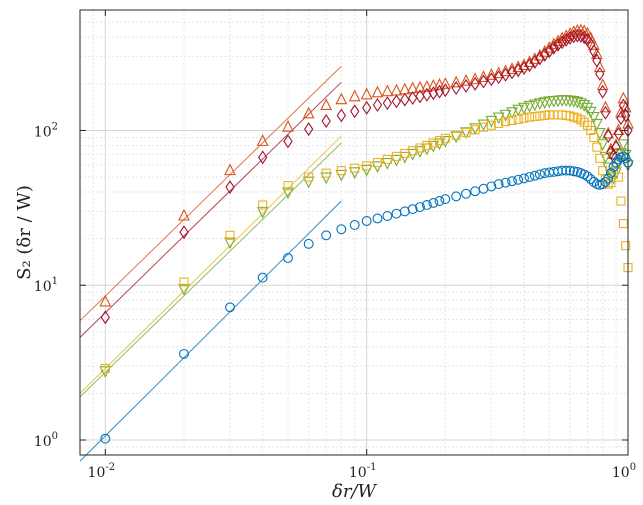 This screenshot has width=643, height=505. I want to click on x-axis-label: δr/W, so click(355, 491).